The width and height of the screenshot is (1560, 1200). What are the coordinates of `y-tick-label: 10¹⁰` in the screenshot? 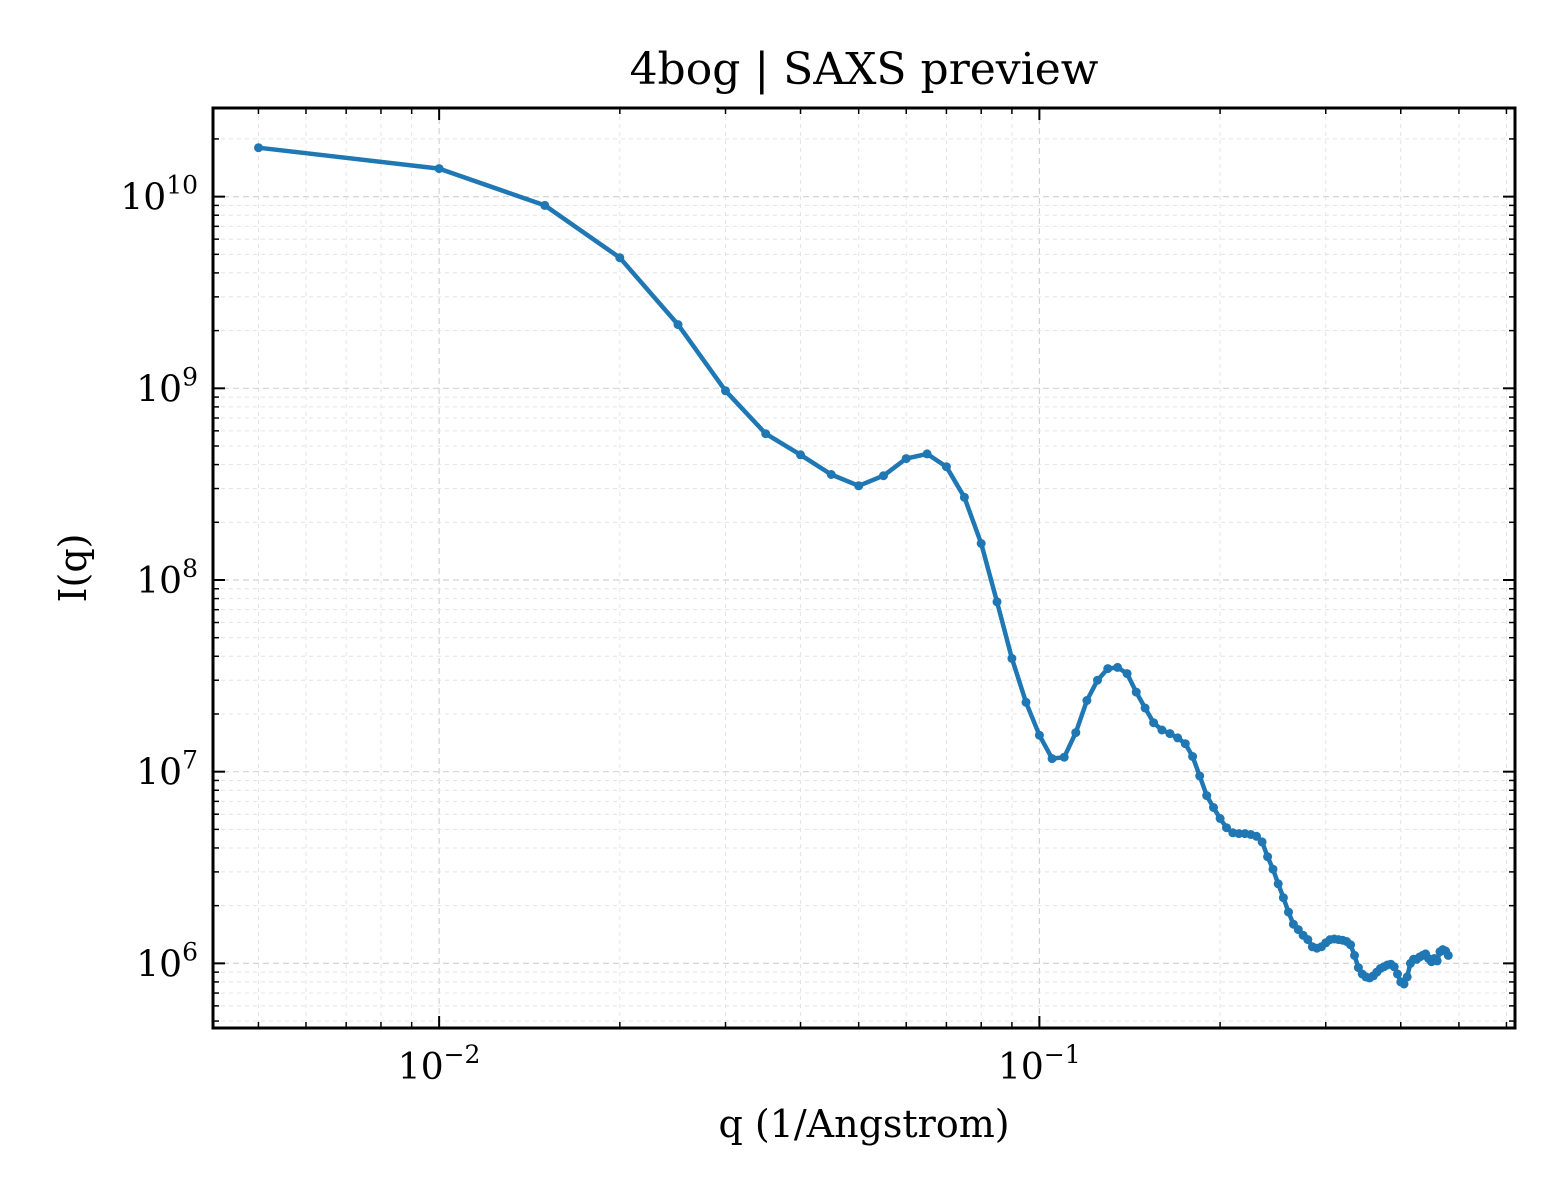 It's located at (159, 195).